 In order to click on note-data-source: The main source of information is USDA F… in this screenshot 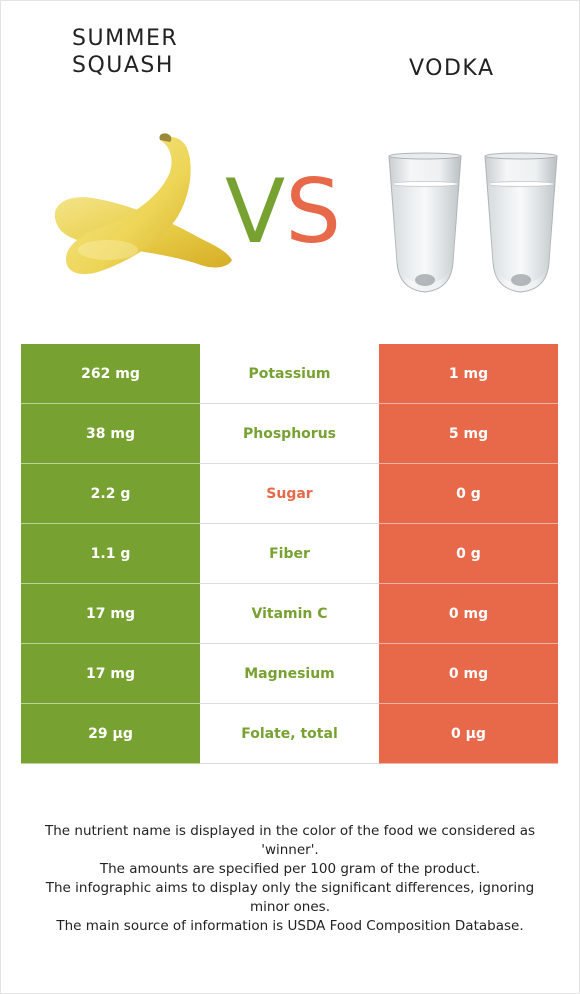, I will do `click(290, 926)`.